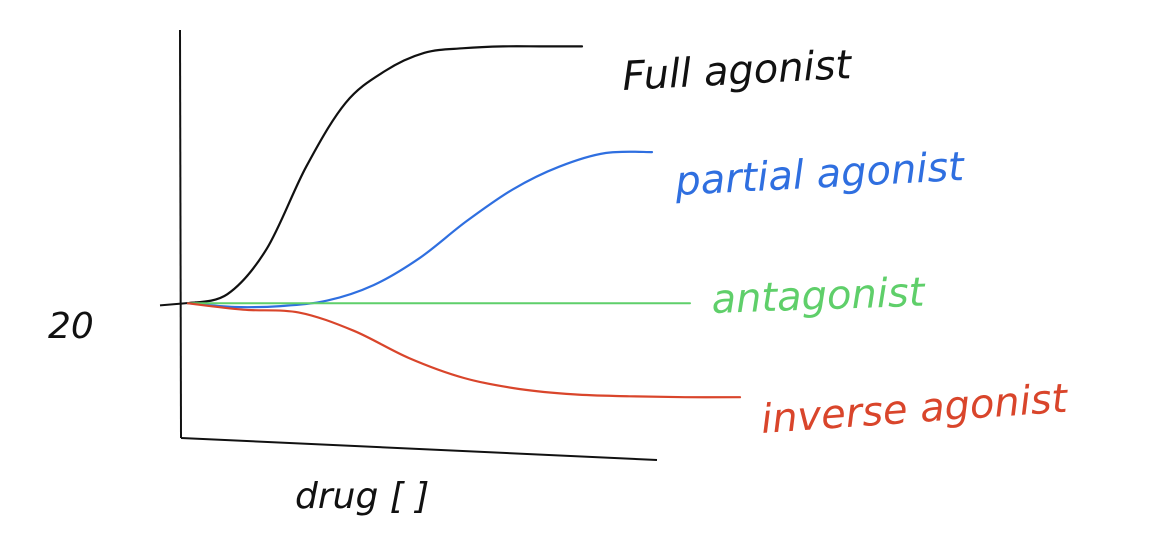 This screenshot has width=1170, height=558. I want to click on y-axis-line, so click(180, 234).